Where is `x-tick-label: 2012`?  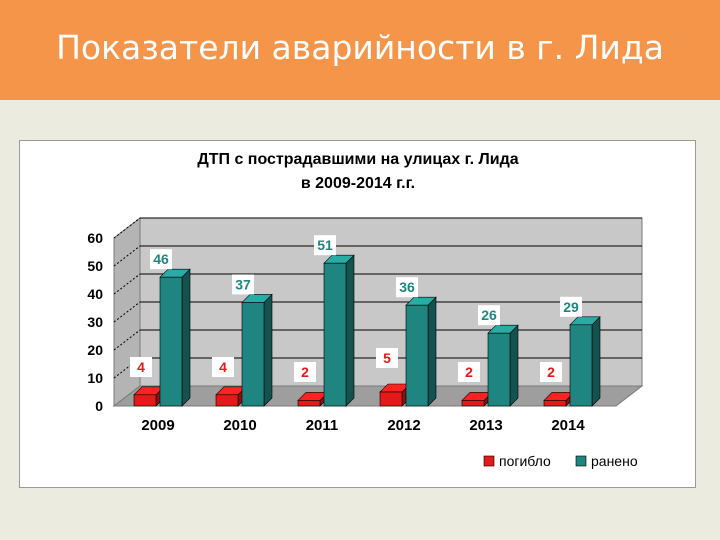
x-tick-label: 2012 is located at coordinates (403, 425).